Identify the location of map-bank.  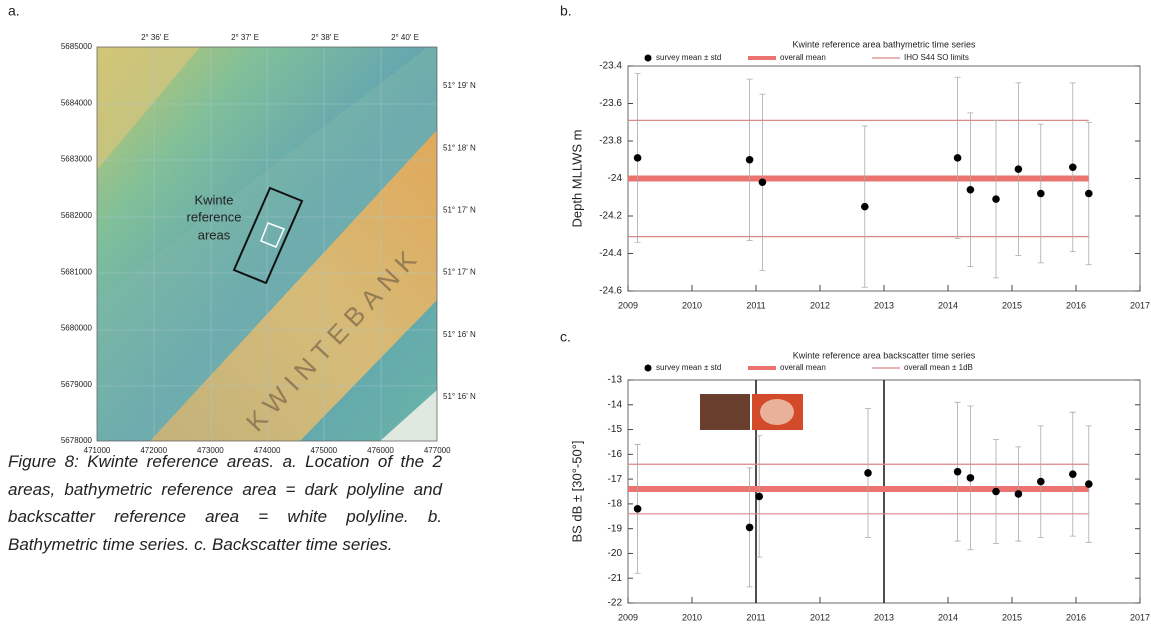
(293, 285).